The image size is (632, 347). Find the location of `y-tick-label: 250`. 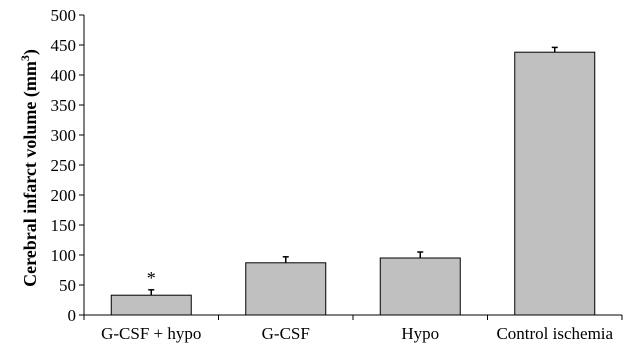

y-tick-label: 250 is located at coordinates (64, 165).